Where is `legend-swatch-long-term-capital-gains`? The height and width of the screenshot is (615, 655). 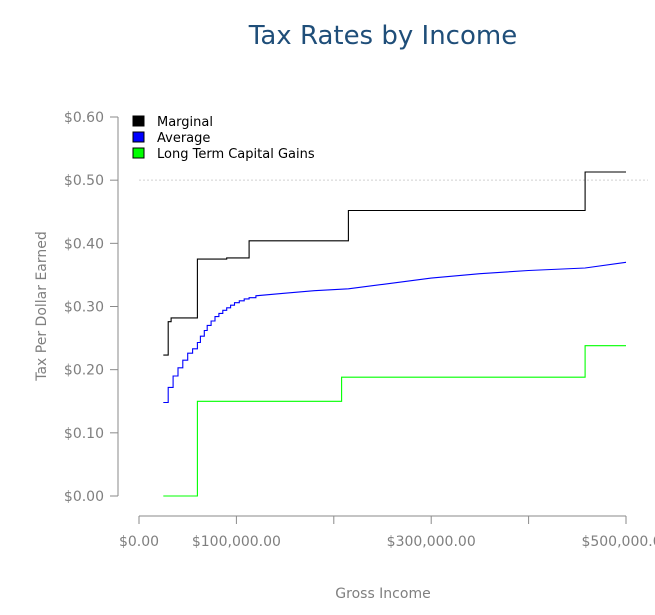 legend-swatch-long-term-capital-gains is located at coordinates (138, 153).